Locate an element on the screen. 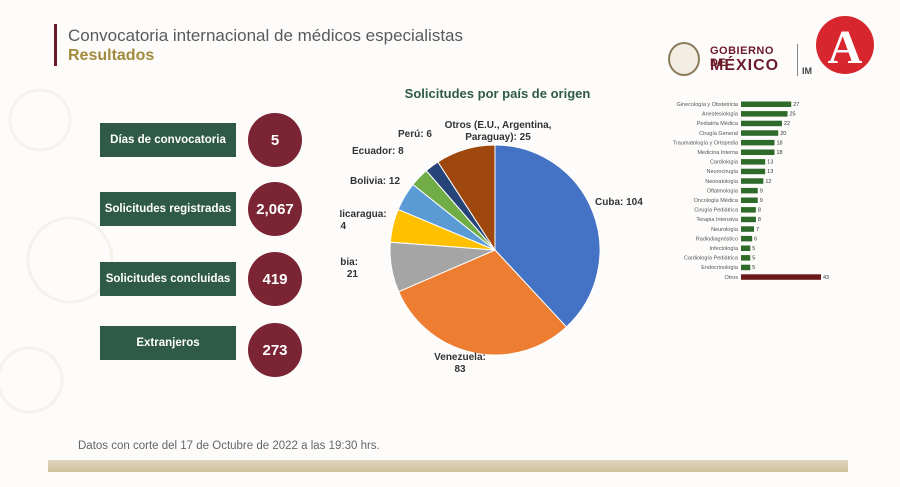  bar-value-neonatologia: 12 is located at coordinates (768, 182).